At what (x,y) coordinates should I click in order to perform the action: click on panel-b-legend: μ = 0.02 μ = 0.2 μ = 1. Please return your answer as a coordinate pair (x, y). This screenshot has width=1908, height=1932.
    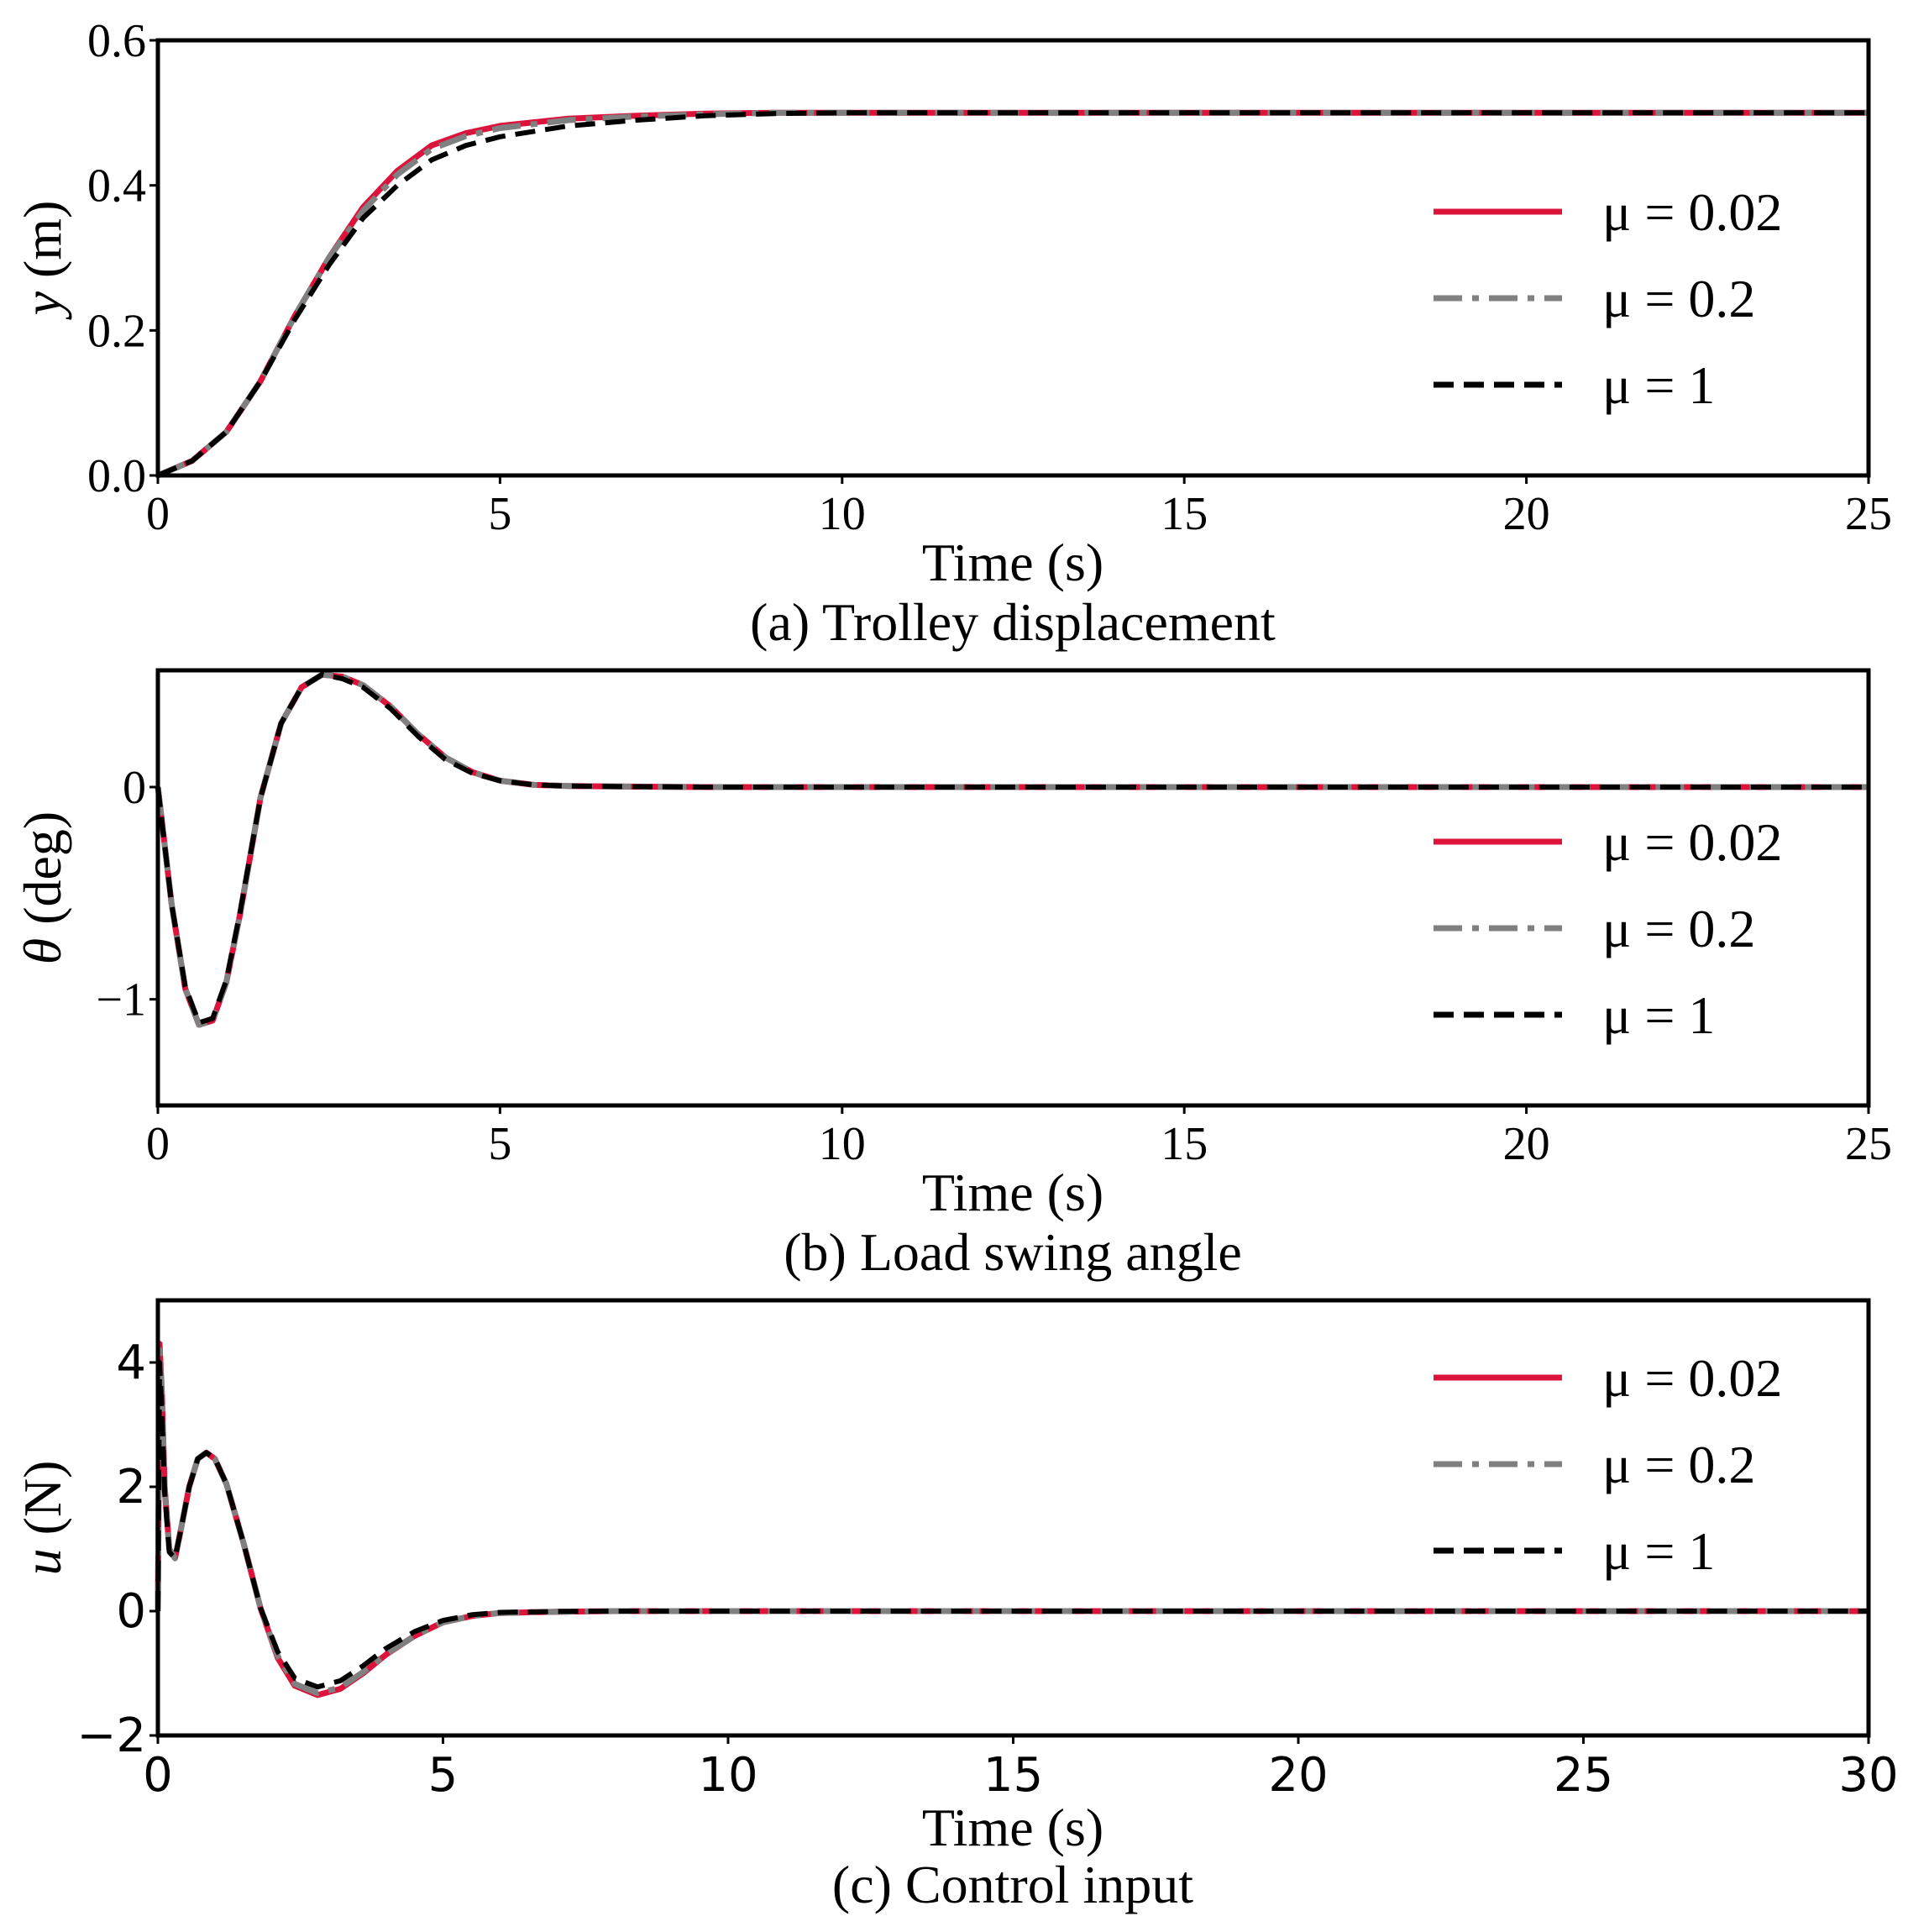
    Looking at the image, I should click on (1608, 928).